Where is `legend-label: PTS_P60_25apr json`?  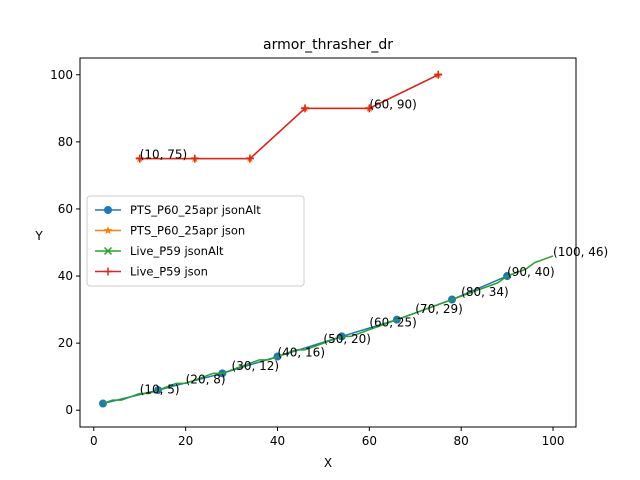 legend-label: PTS_P60_25apr json is located at coordinates (187, 231).